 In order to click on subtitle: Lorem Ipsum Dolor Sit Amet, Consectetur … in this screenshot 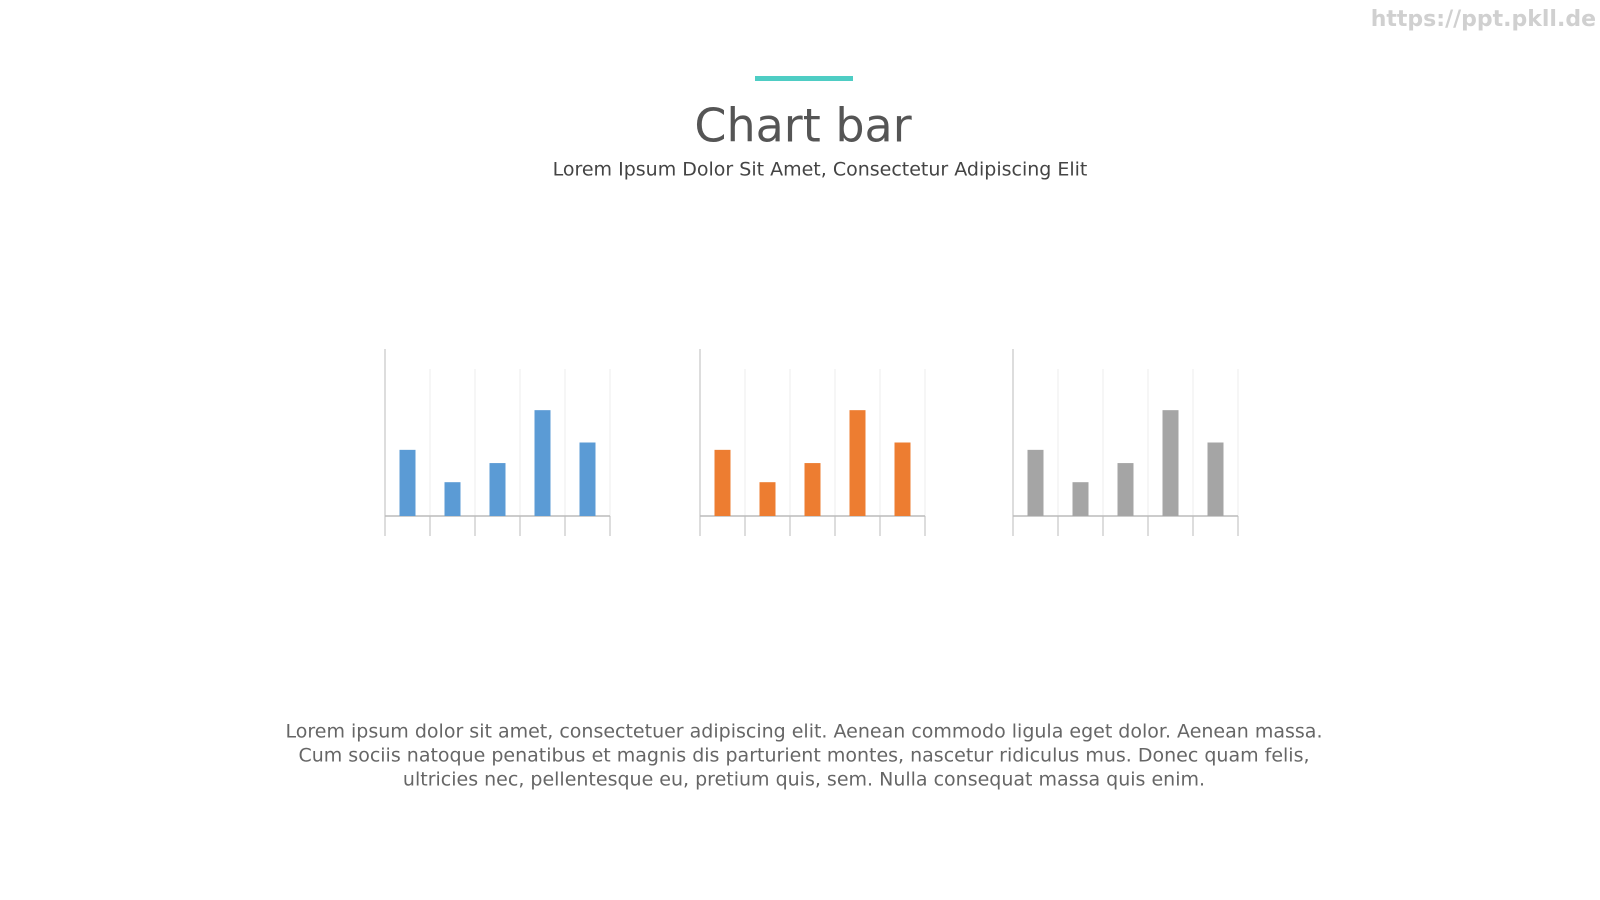, I will do `click(820, 170)`.